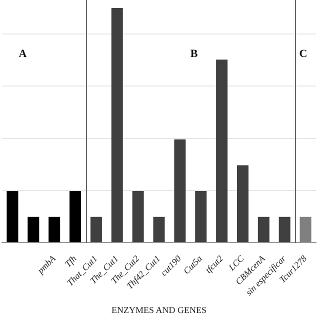  Describe the element at coordinates (303, 54) in the screenshot. I see `annotation: C` at that location.